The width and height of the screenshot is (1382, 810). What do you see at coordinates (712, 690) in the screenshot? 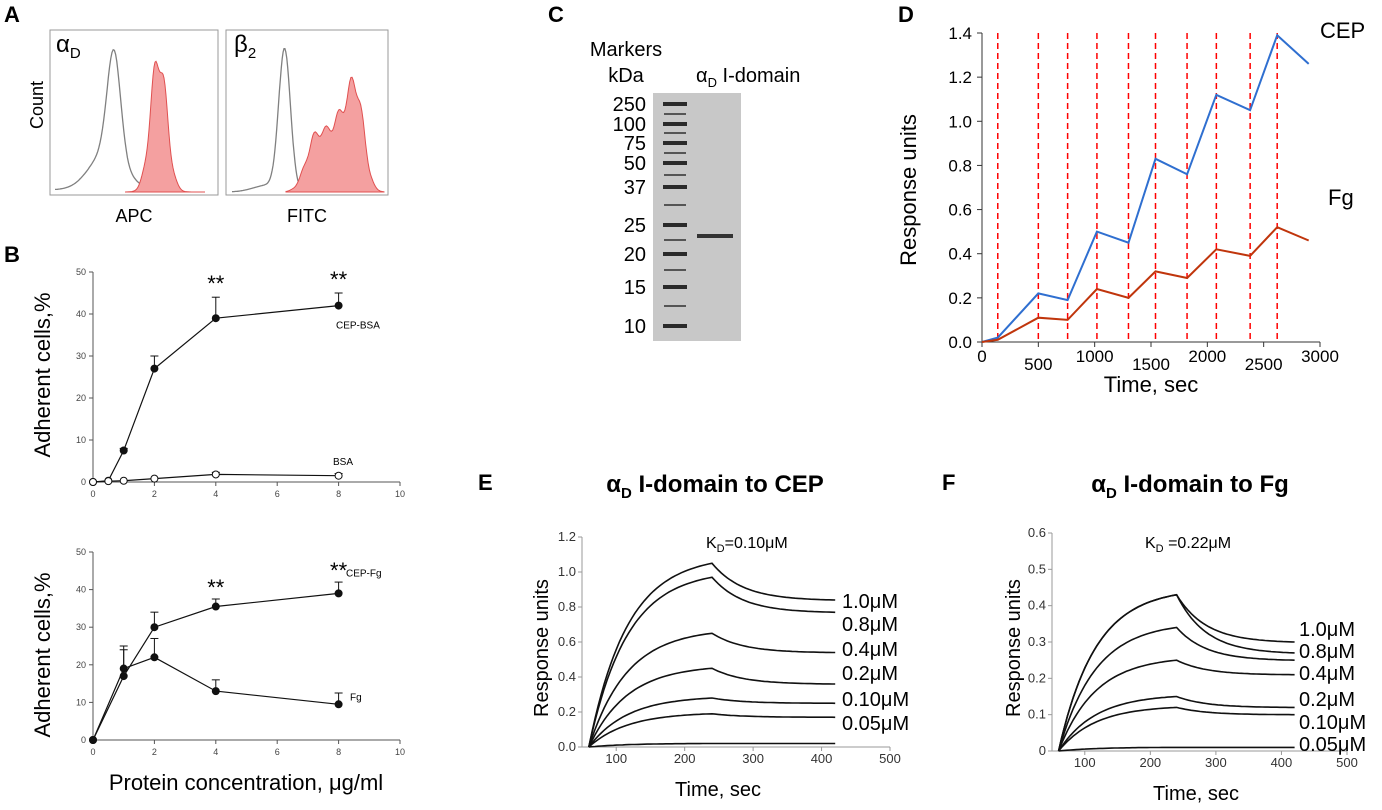
I see `kinetic-curve-0.4μM` at bounding box center [712, 690].